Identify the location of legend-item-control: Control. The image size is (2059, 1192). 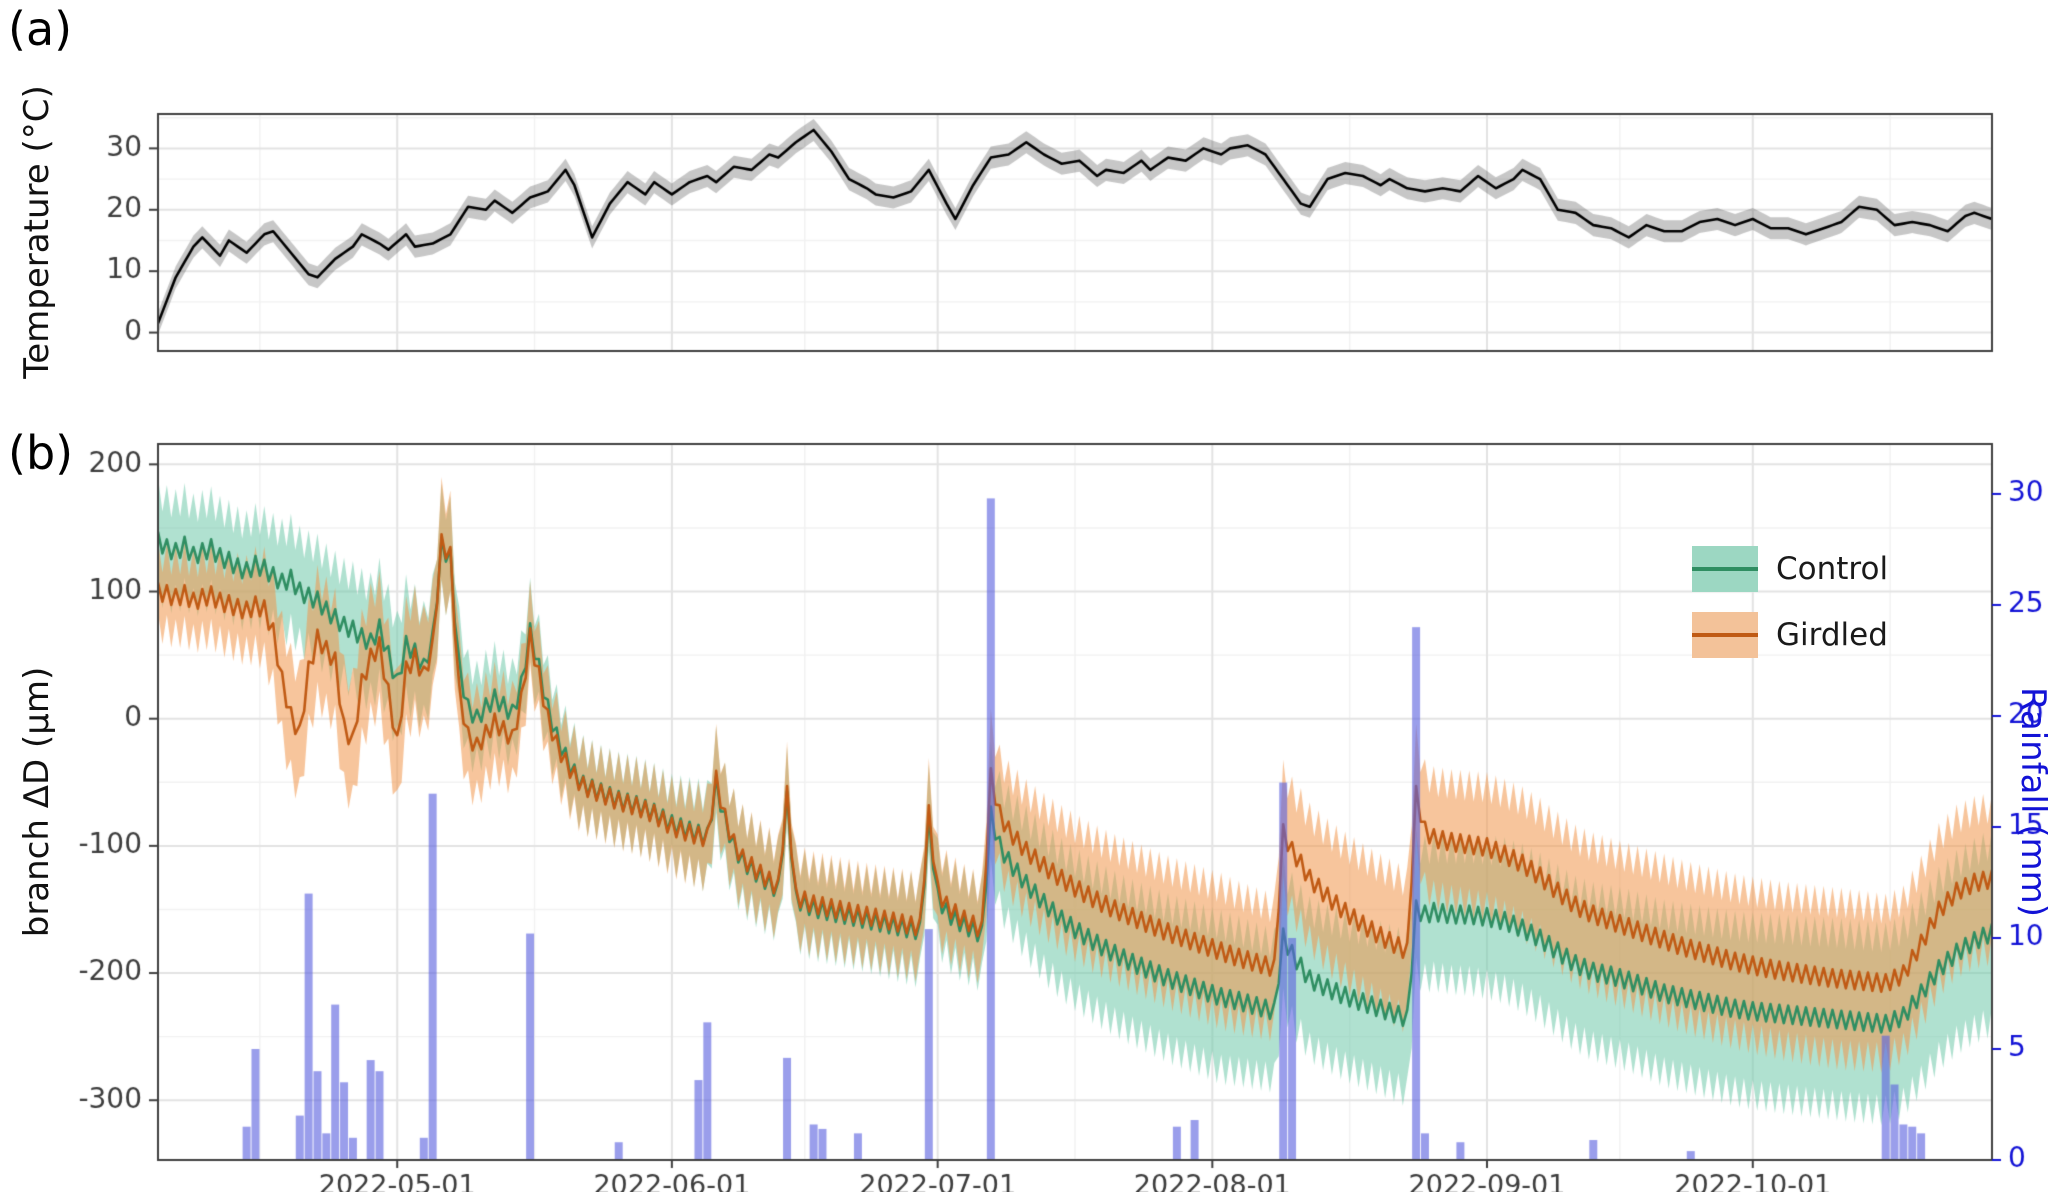
(1790, 569).